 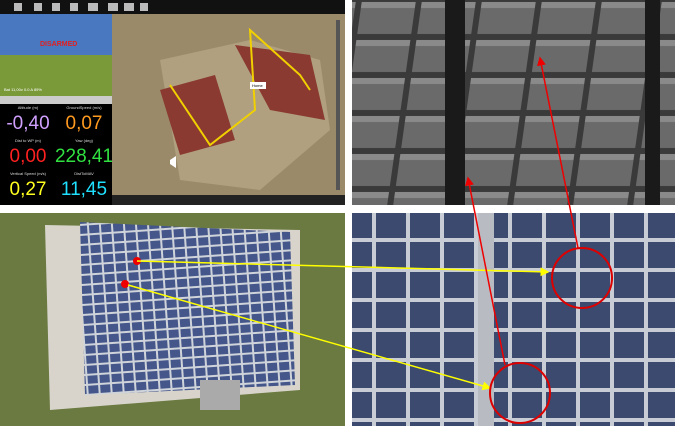 What do you see at coordinates (23, 89) in the screenshot?
I see `battery: Bat 11,00v 0.0 A 89%` at bounding box center [23, 89].